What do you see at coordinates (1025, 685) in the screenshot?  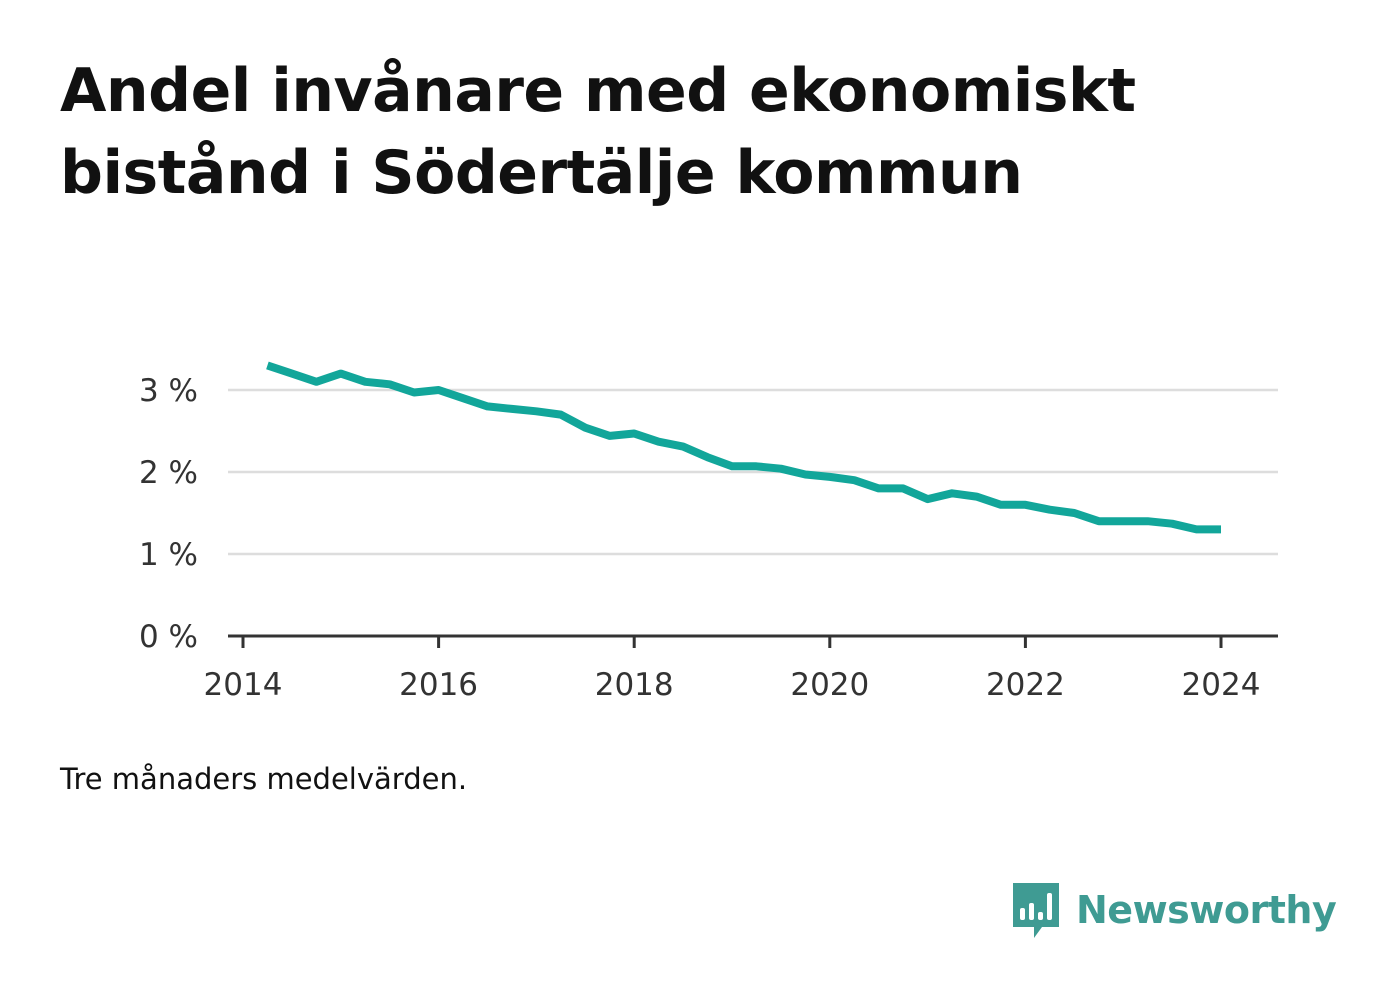 I see `x-tick-label: 2022` at bounding box center [1025, 685].